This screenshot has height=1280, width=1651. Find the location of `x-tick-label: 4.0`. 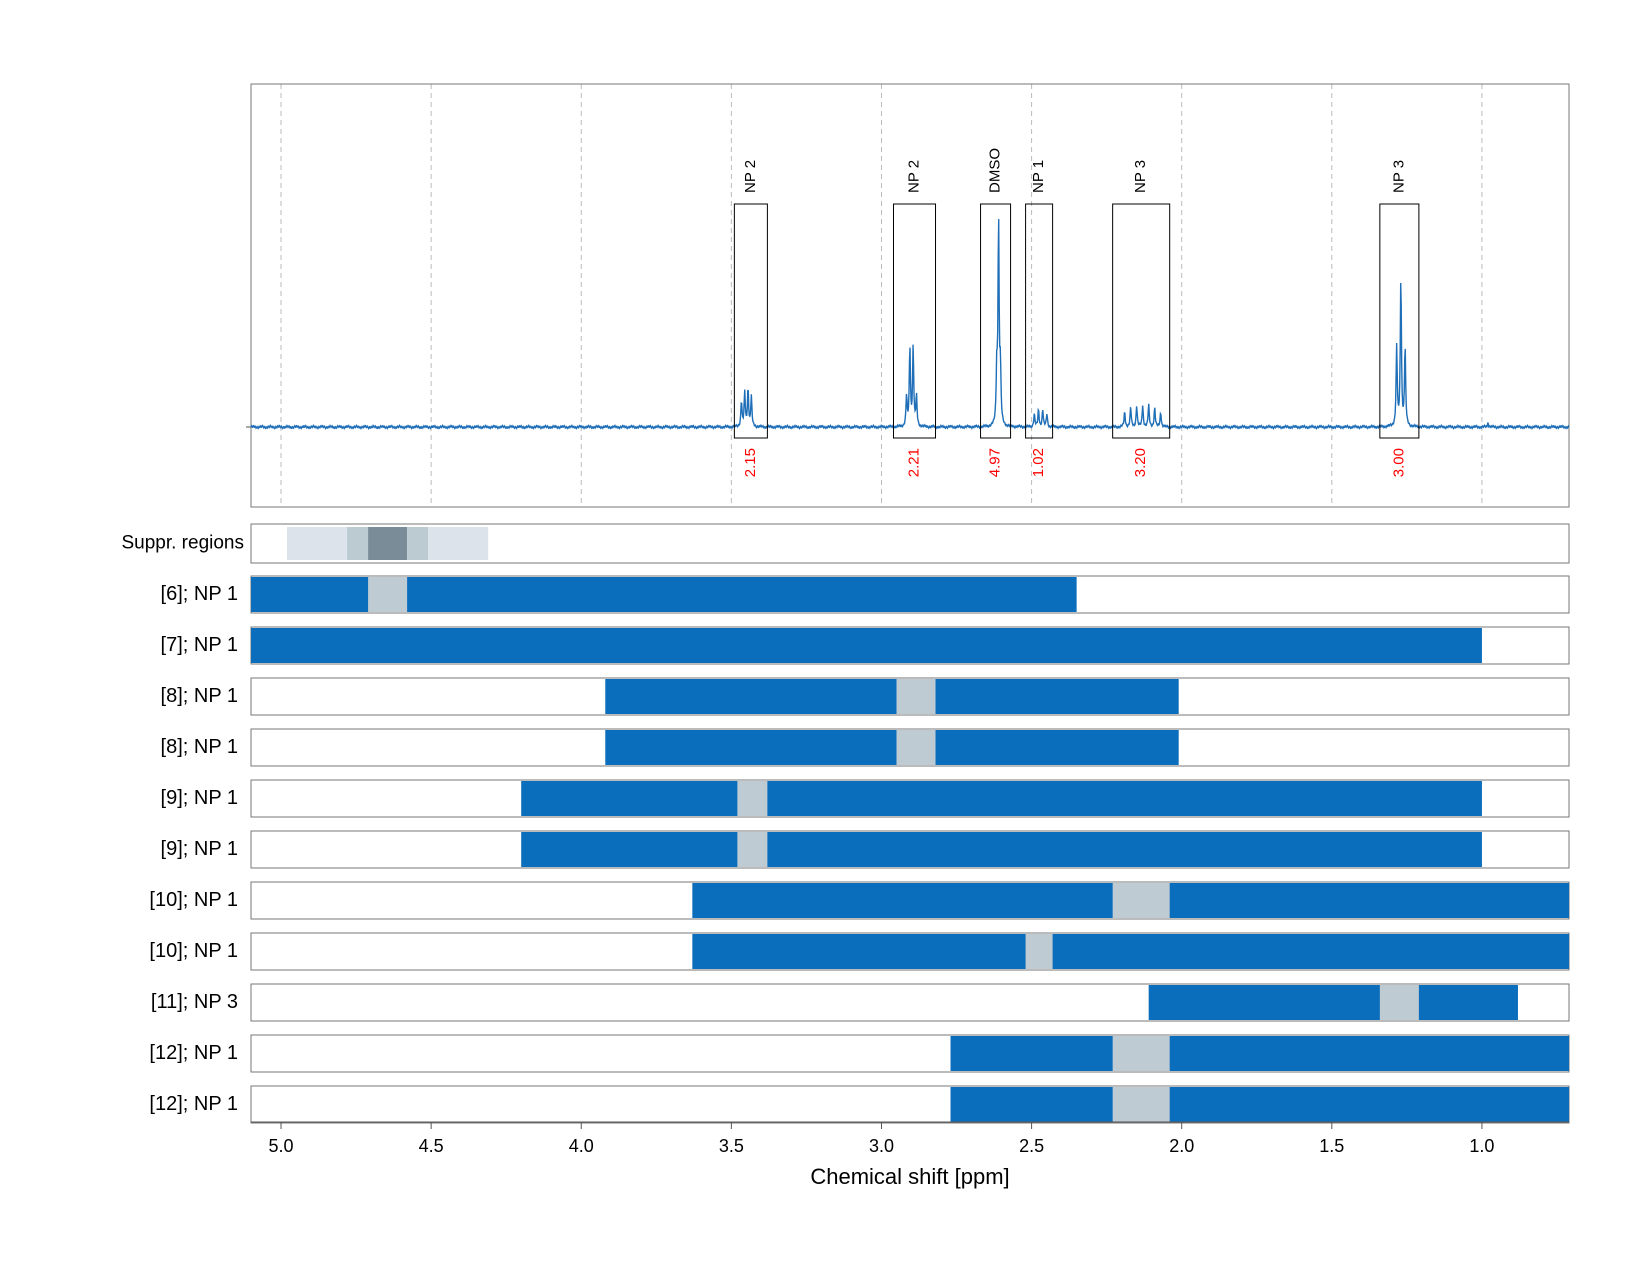

x-tick-label: 4.0 is located at coordinates (581, 1146).